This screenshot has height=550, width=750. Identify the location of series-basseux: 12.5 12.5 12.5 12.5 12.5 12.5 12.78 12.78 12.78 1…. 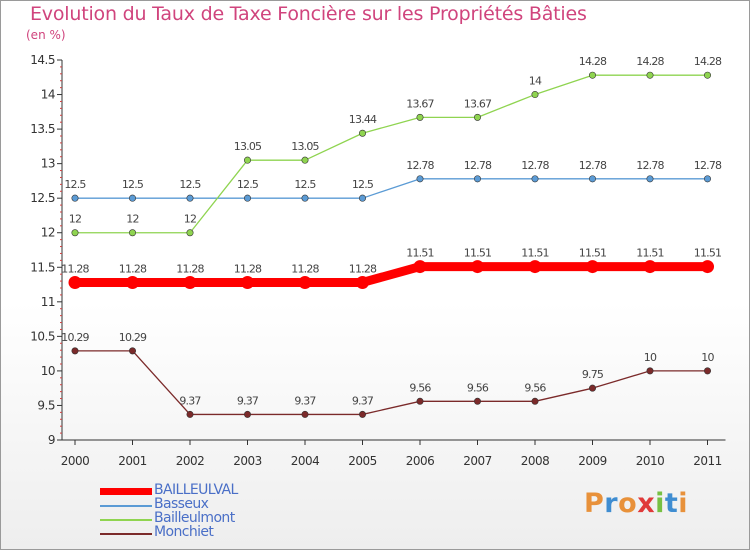
(393, 180).